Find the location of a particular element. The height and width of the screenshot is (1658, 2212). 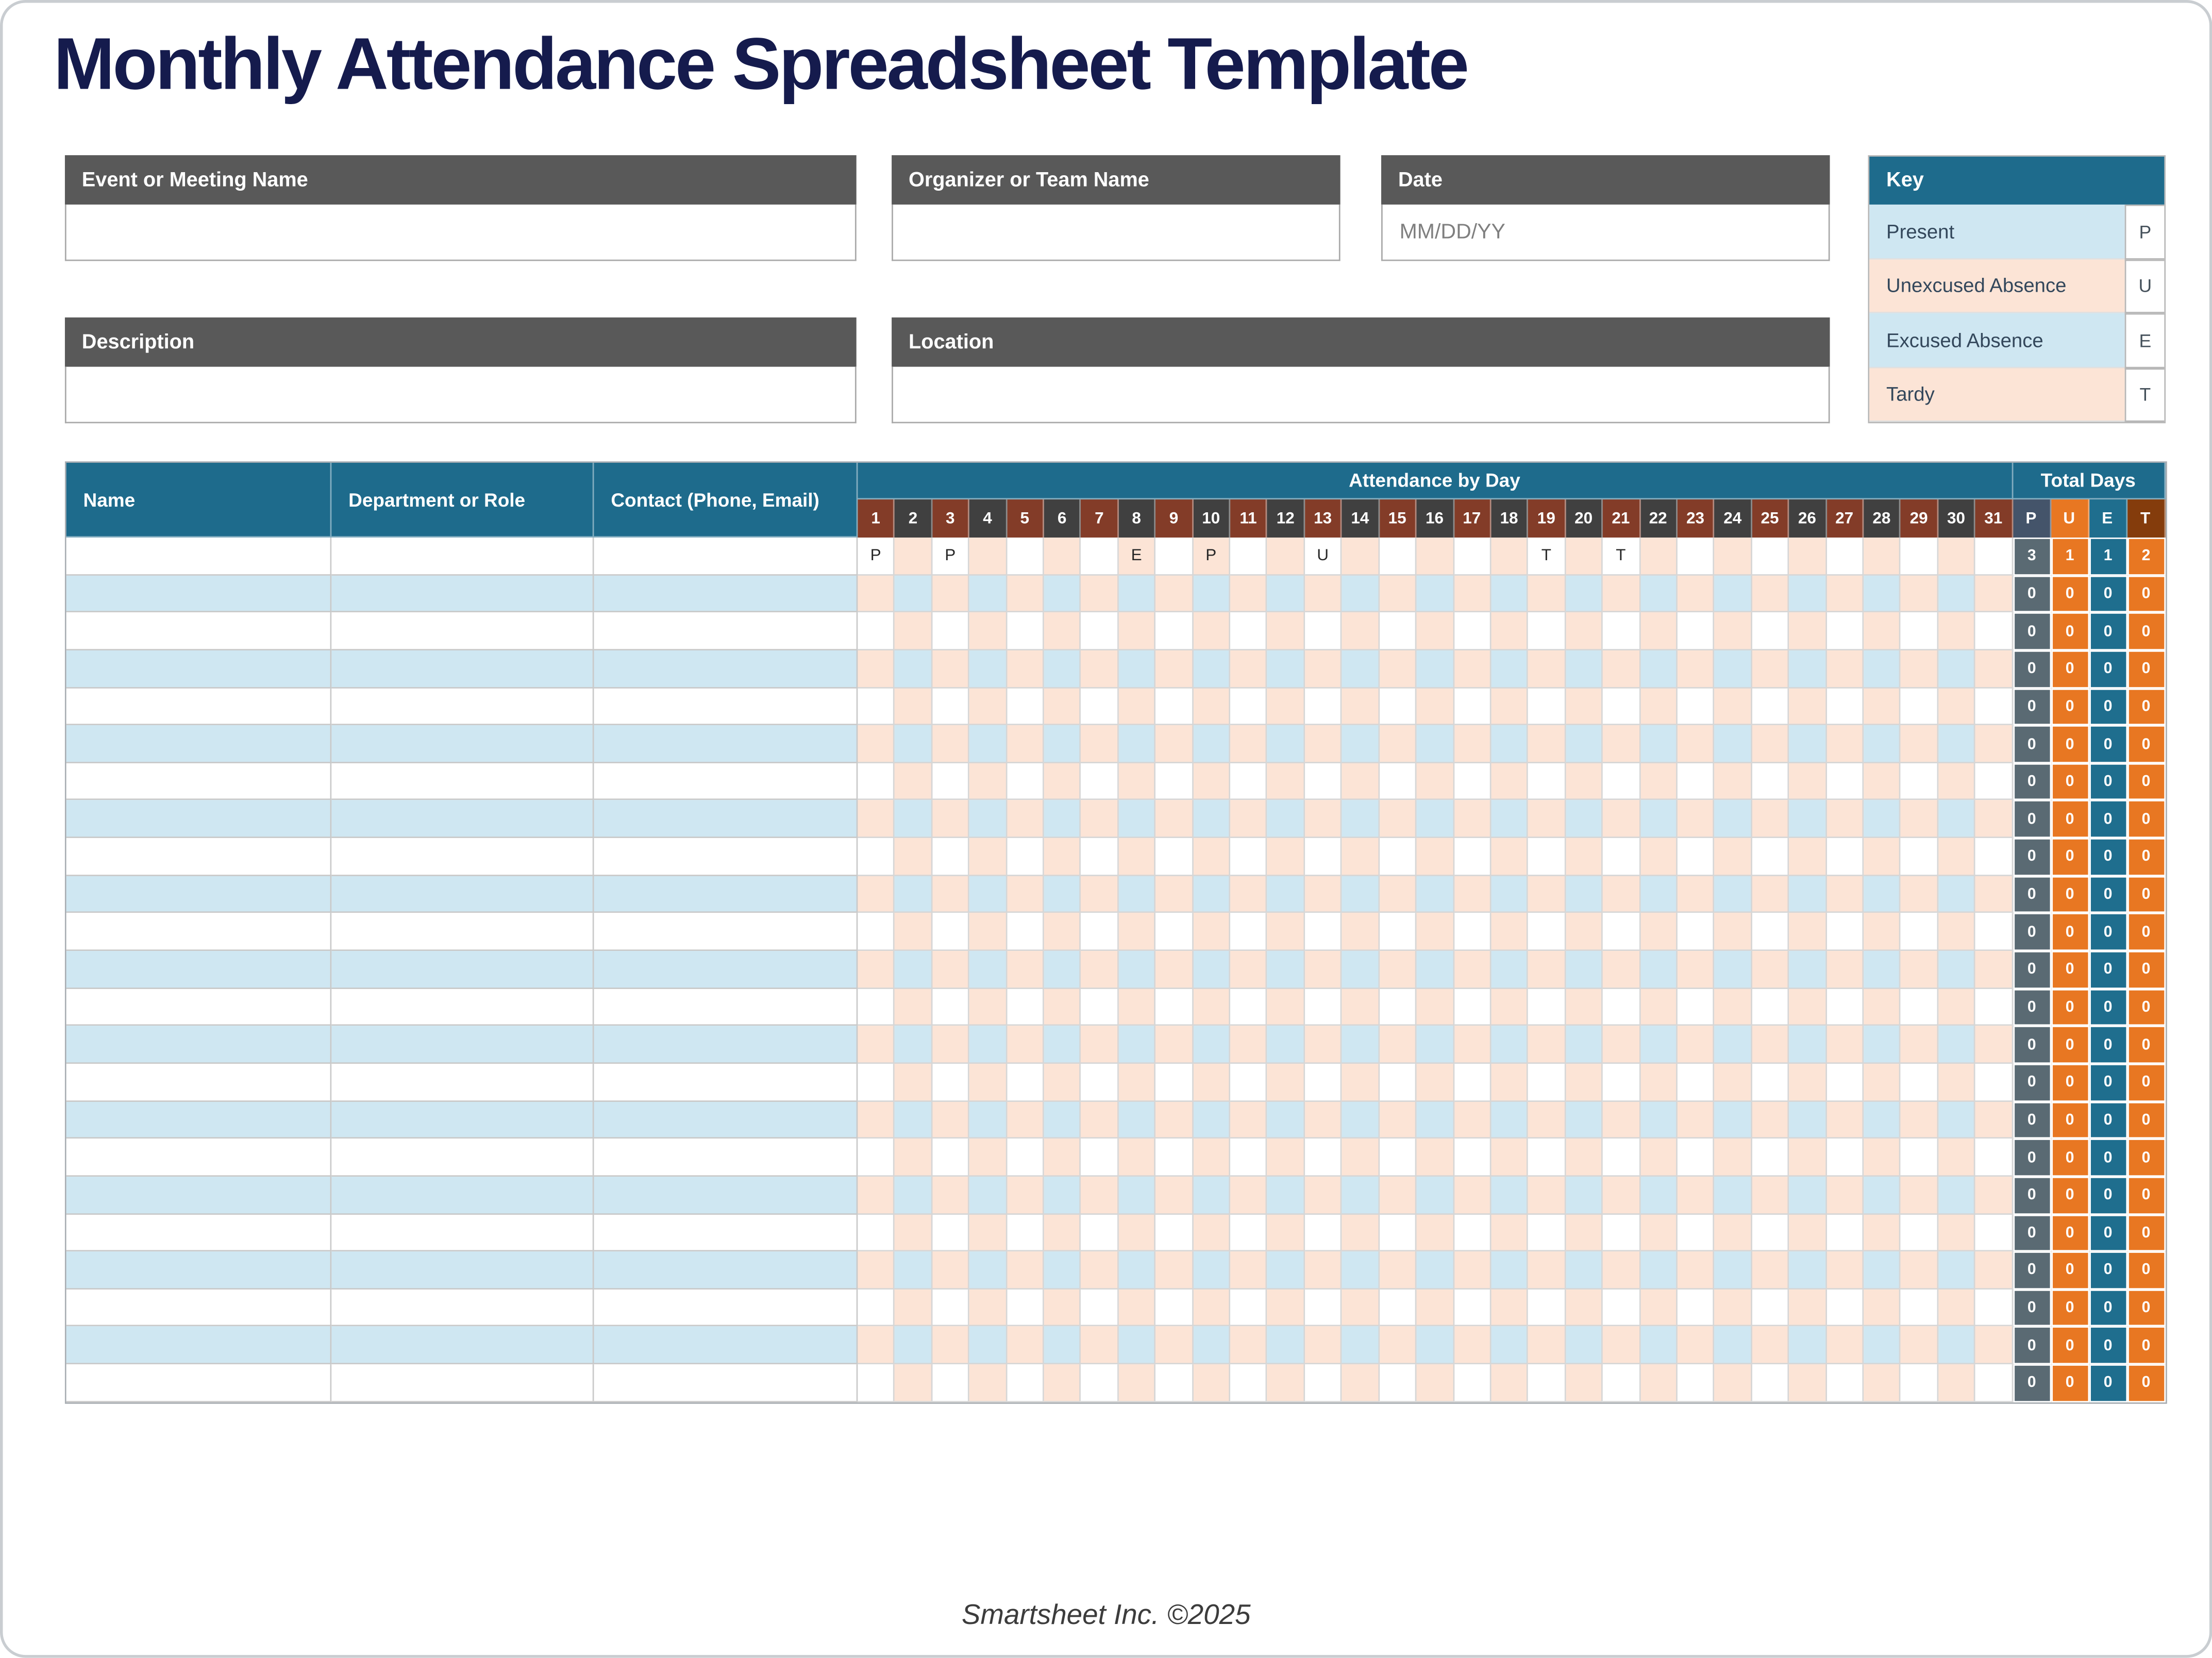

field-location-input is located at coordinates (1361, 395).